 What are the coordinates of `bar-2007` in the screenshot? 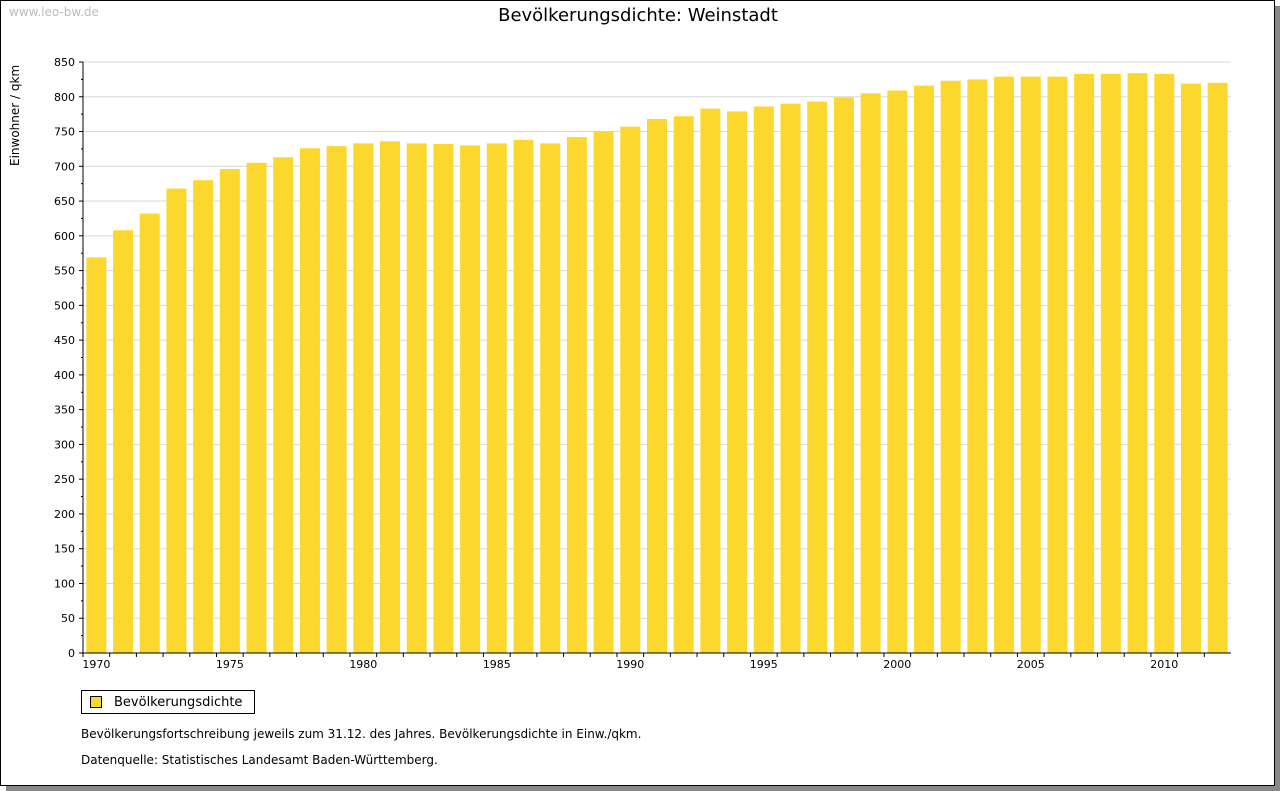 It's located at (1084, 363).